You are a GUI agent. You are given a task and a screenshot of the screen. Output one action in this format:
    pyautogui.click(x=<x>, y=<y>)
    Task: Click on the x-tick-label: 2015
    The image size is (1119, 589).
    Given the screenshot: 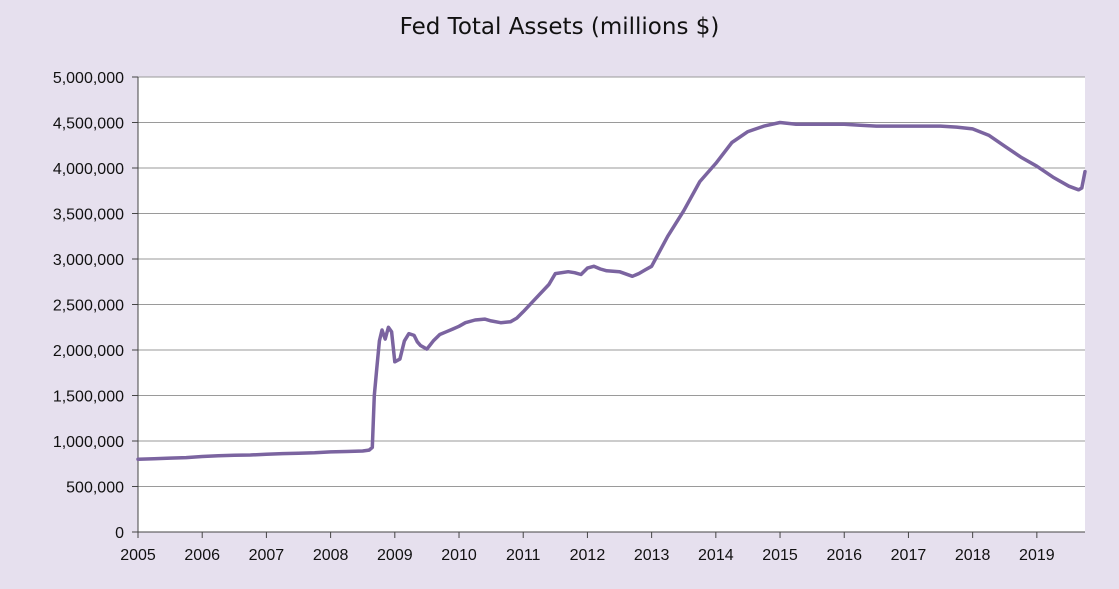 What is the action you would take?
    pyautogui.click(x=780, y=555)
    